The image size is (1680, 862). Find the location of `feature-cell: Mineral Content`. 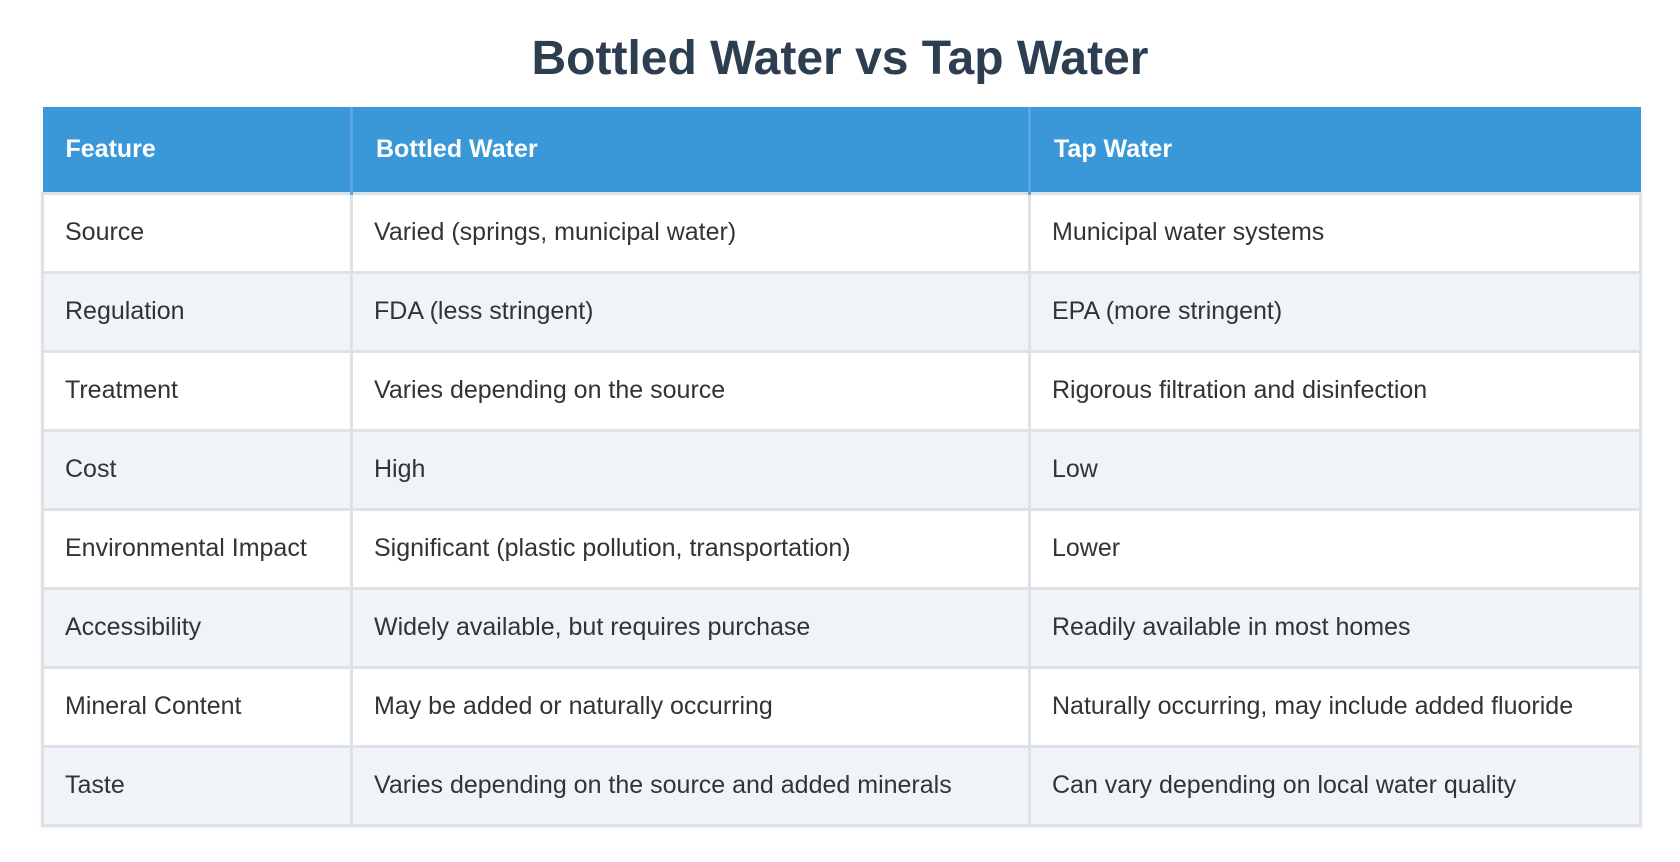

feature-cell: Mineral Content is located at coordinates (197, 706).